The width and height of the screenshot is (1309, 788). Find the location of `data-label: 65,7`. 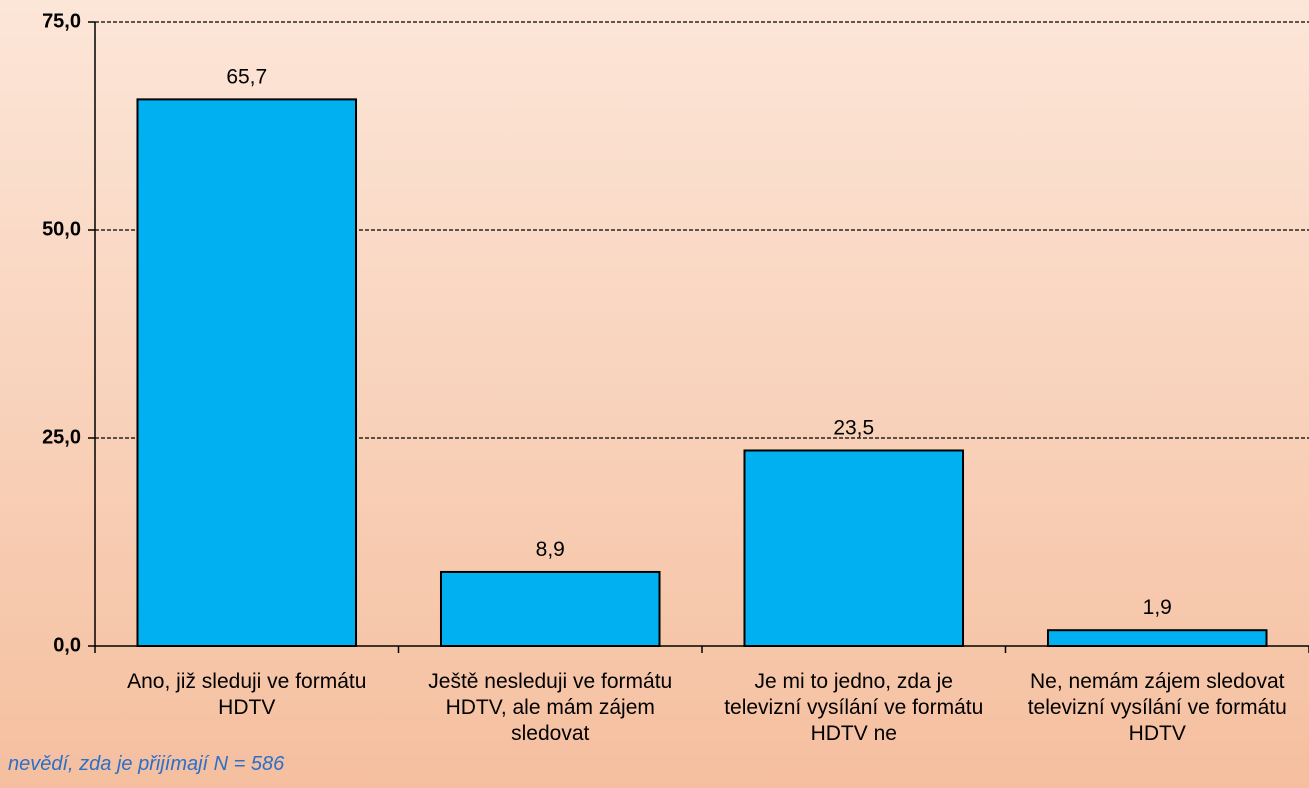

data-label: 65,7 is located at coordinates (246, 76).